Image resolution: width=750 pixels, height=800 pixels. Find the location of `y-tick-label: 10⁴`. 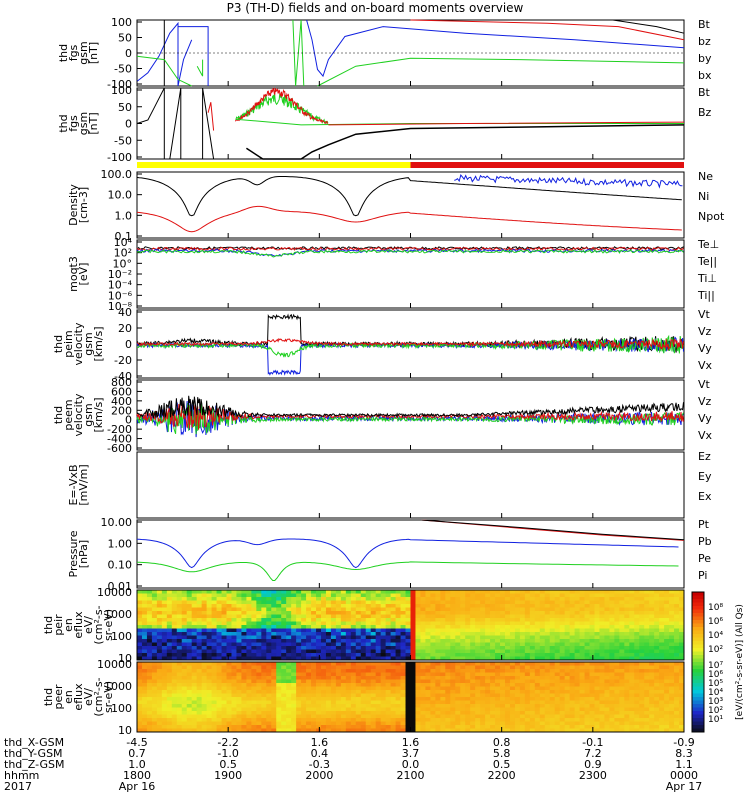

y-tick-label: 10⁴ is located at coordinates (123, 242).